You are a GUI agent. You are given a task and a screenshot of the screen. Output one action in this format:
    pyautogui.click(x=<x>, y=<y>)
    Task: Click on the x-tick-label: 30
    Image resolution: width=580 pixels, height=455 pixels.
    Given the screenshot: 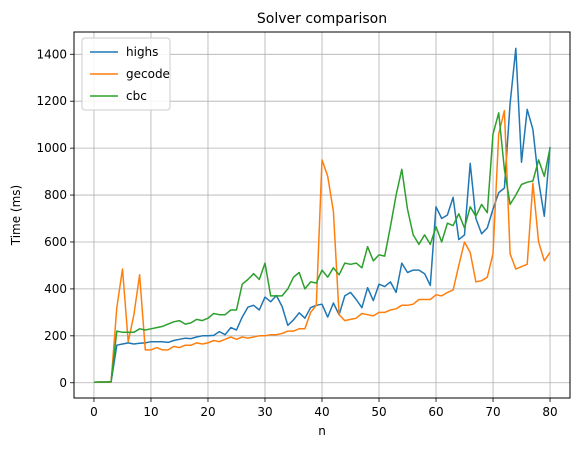 What is the action you would take?
    pyautogui.click(x=264, y=412)
    